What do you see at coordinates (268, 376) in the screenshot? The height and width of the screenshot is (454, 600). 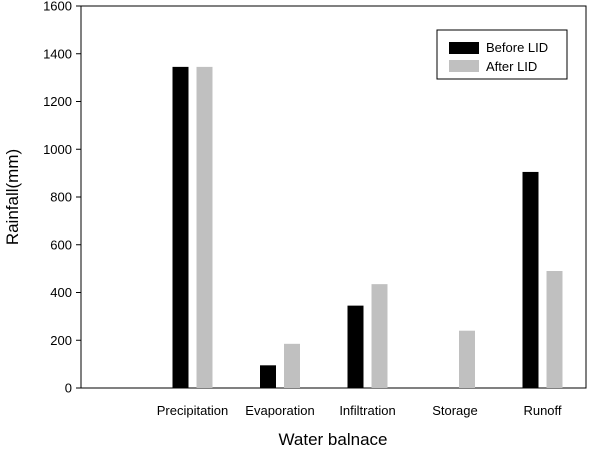 I see `bar-before-lid-evaporation` at bounding box center [268, 376].